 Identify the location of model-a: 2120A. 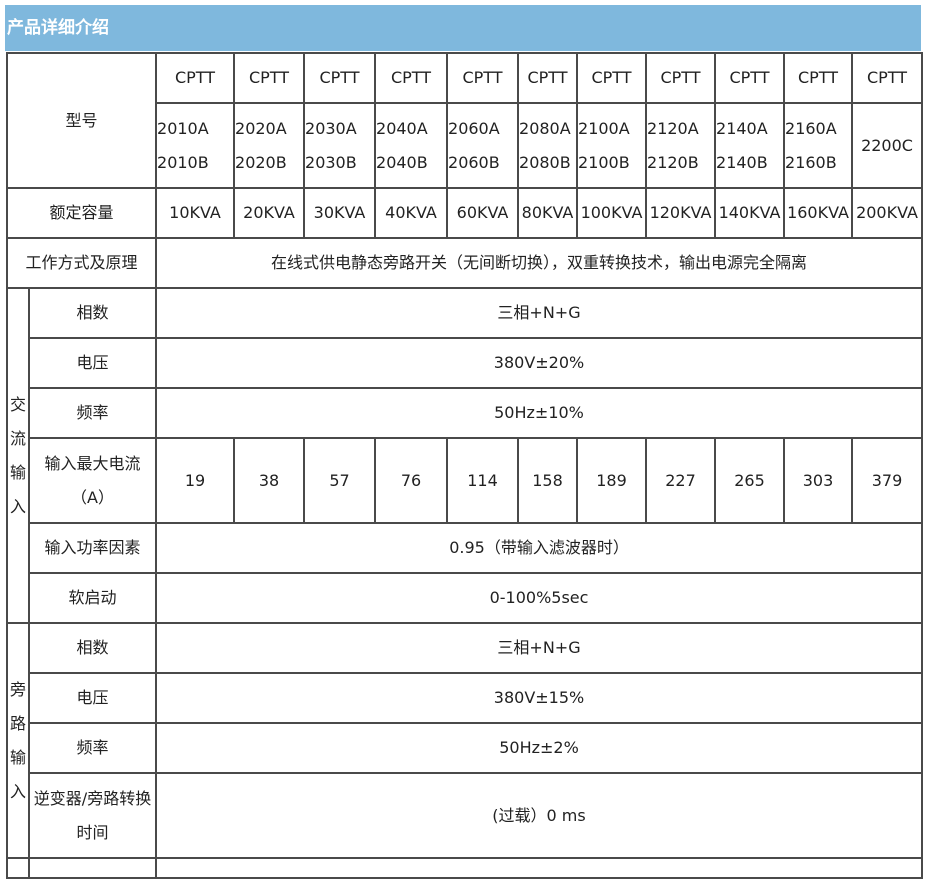
(673, 128).